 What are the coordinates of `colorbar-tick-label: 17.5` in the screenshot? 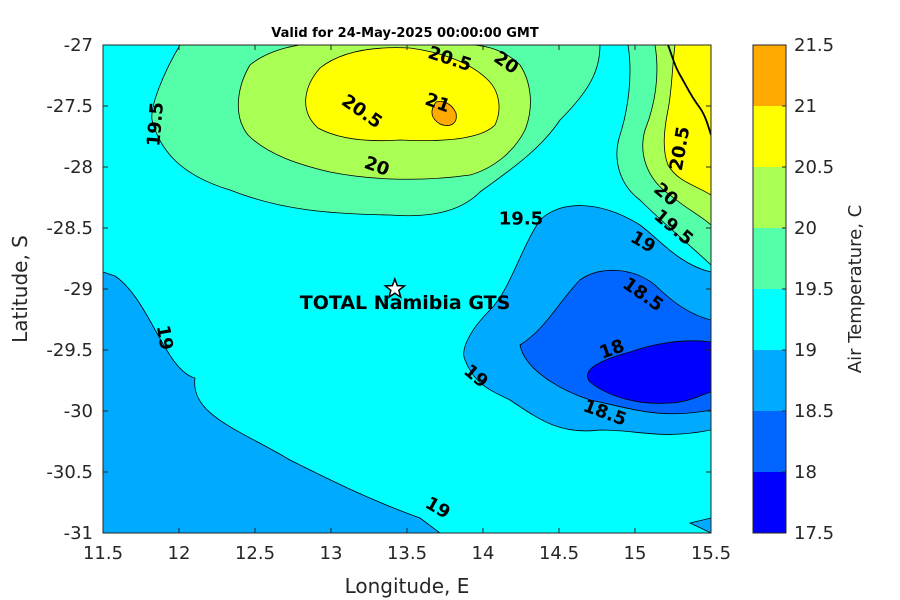 It's located at (814, 533).